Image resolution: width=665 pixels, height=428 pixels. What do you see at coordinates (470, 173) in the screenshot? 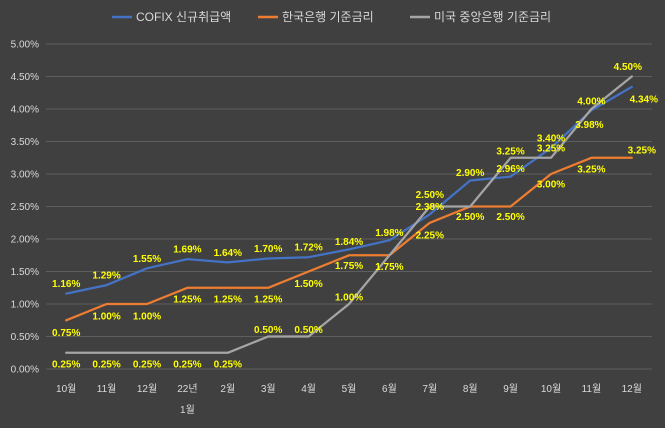
I see `data-label: 2.90%` at bounding box center [470, 173].